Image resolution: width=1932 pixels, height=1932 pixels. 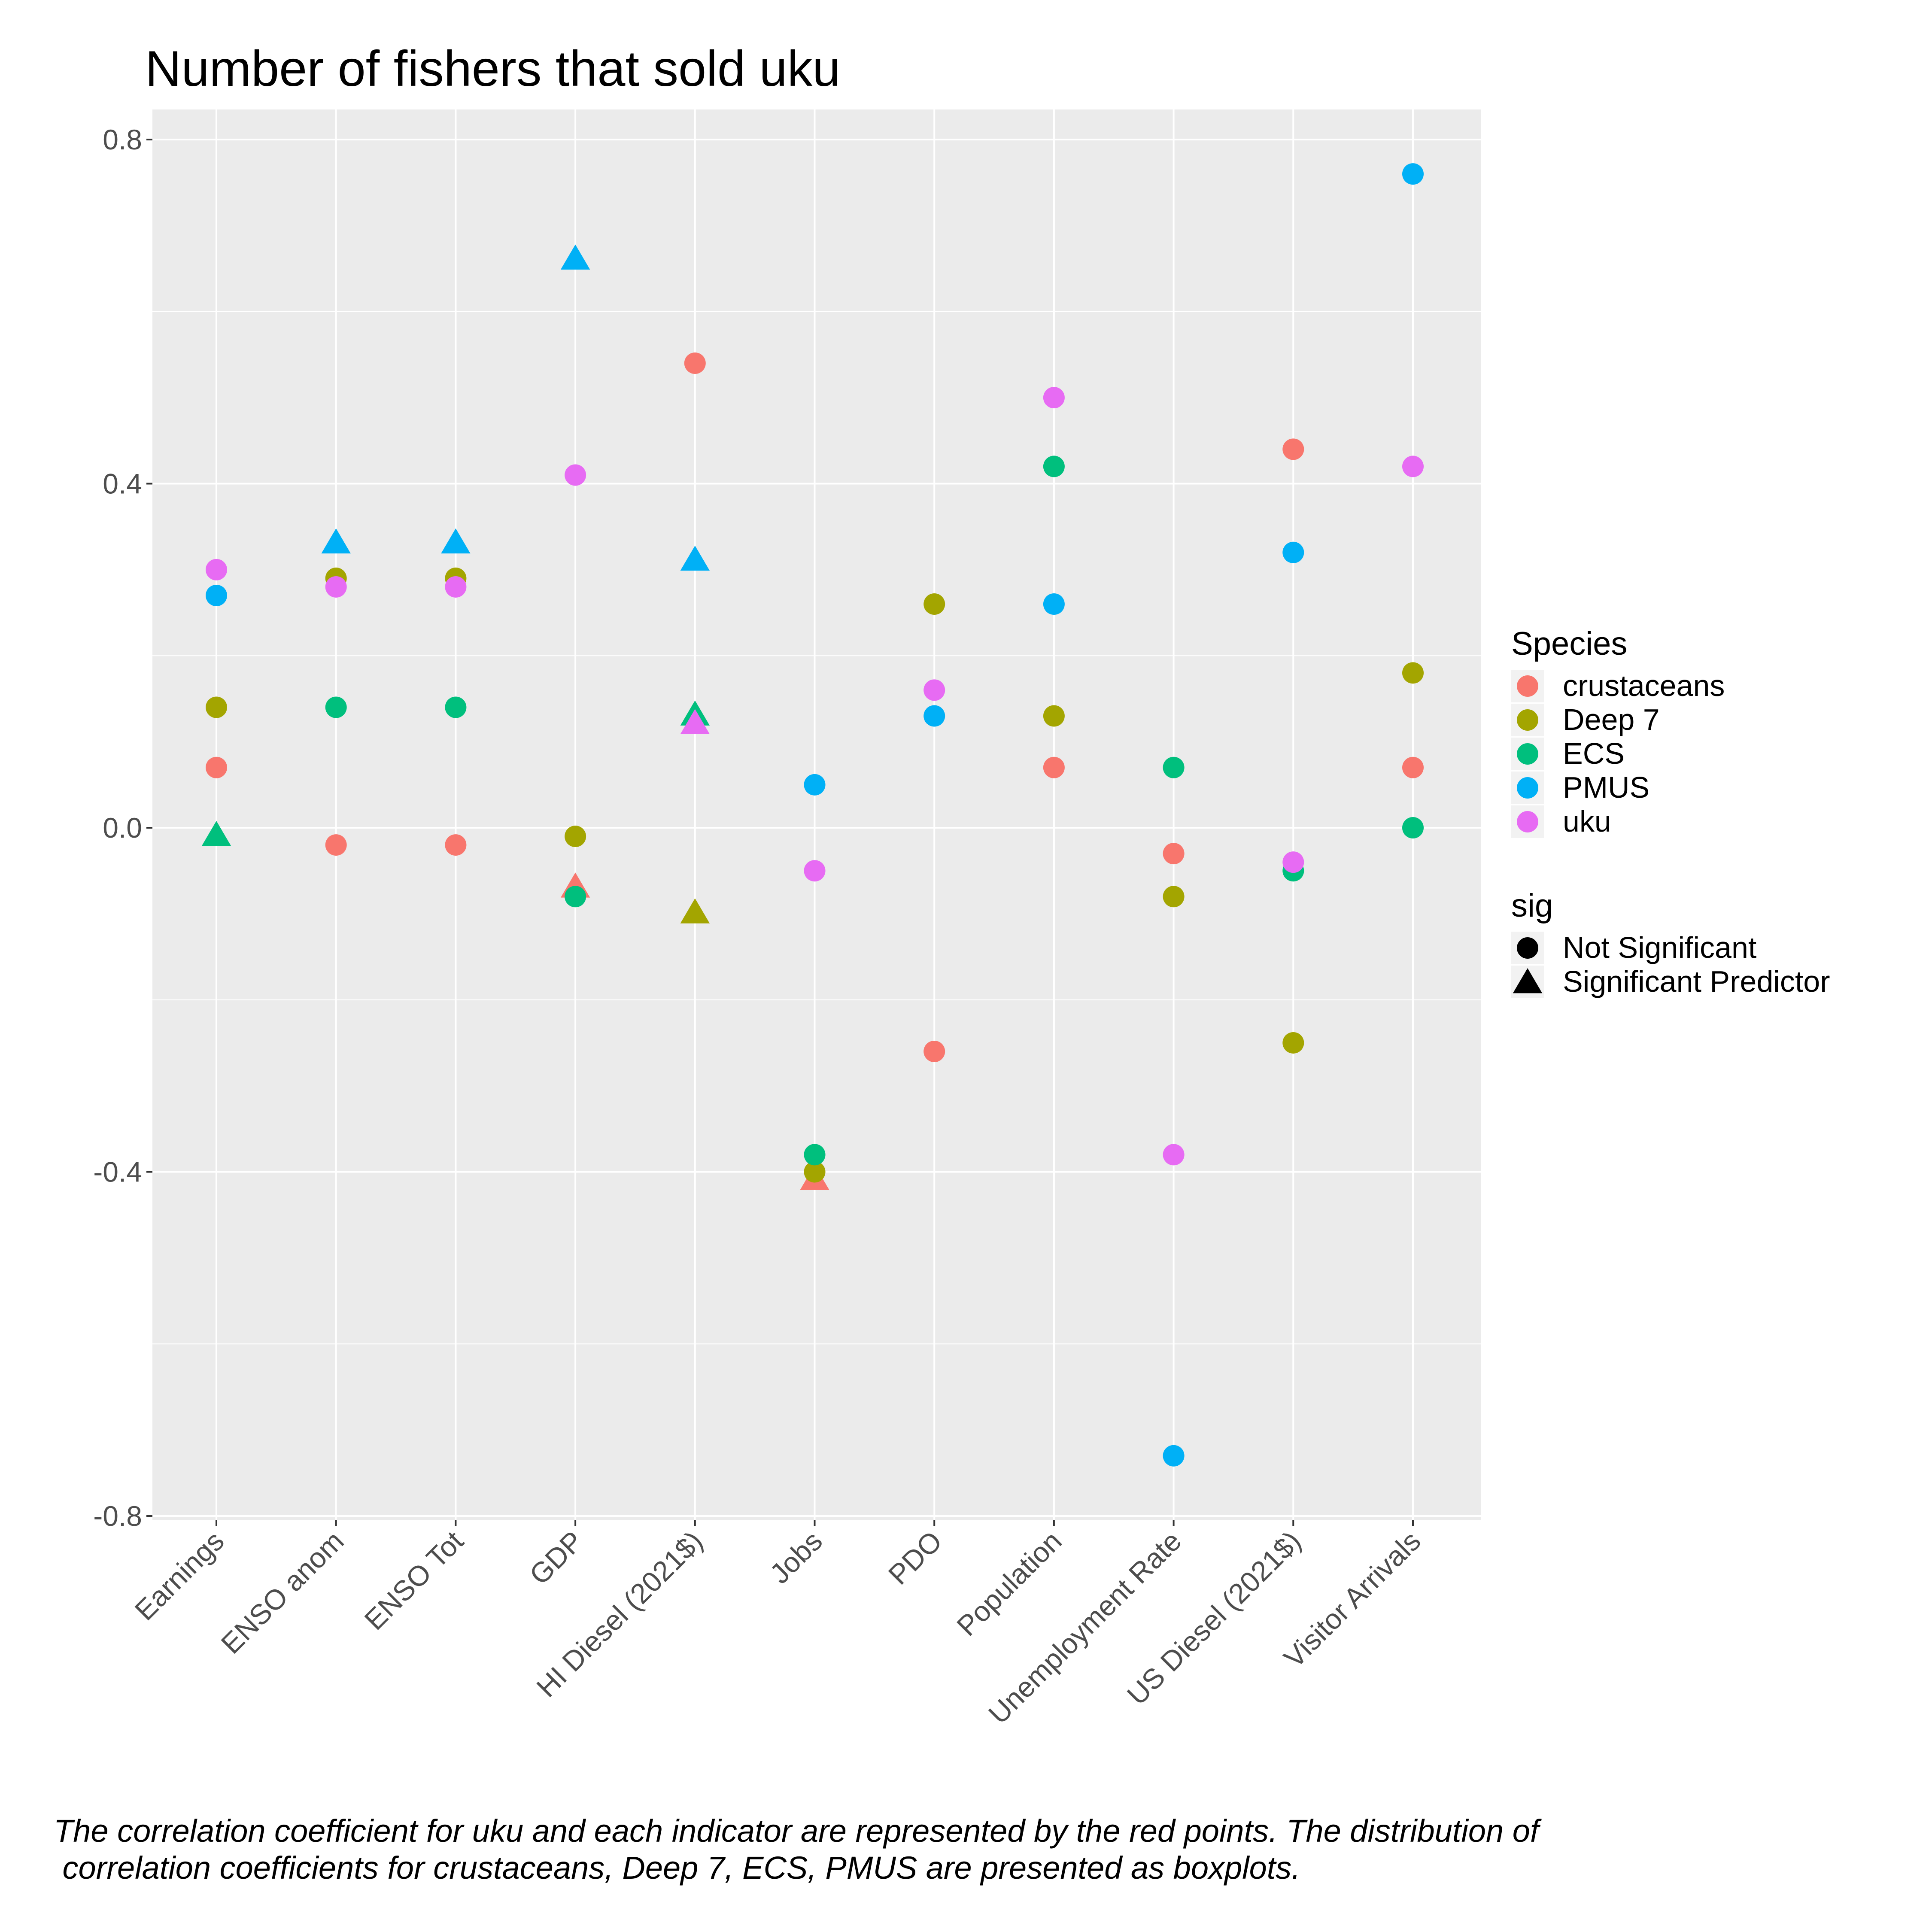 What do you see at coordinates (117, 1516) in the screenshot?
I see `y-tick-label: -0.8` at bounding box center [117, 1516].